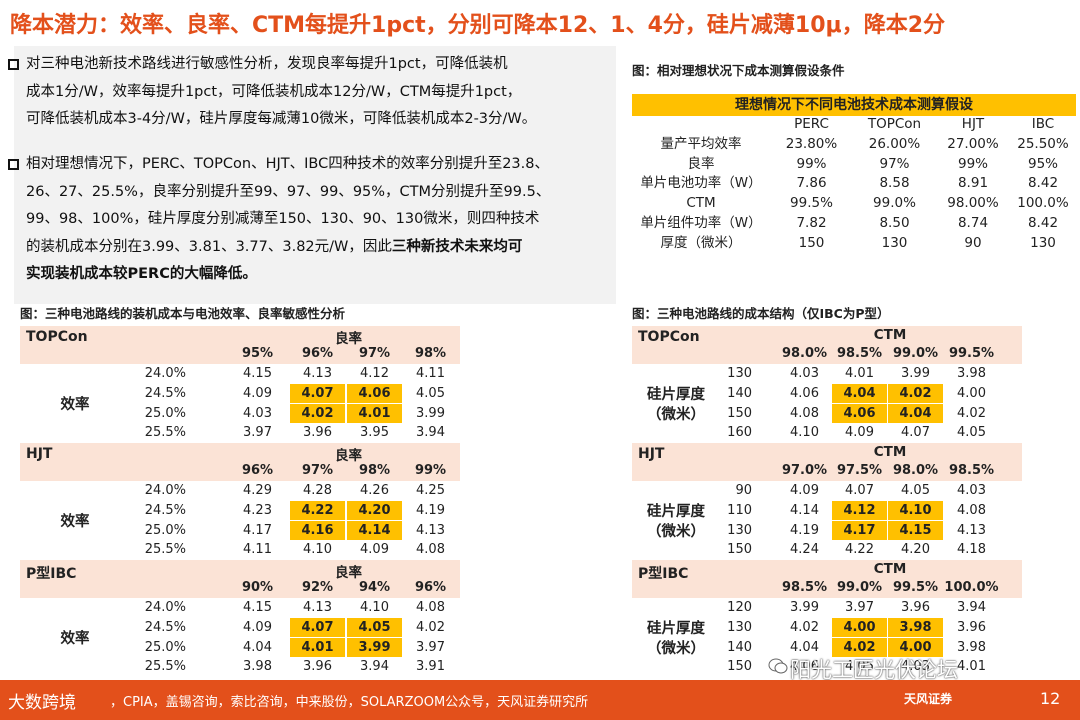 The image size is (1080, 720). I want to click on assumptions-cell: 厚度（微米）, so click(701, 242).